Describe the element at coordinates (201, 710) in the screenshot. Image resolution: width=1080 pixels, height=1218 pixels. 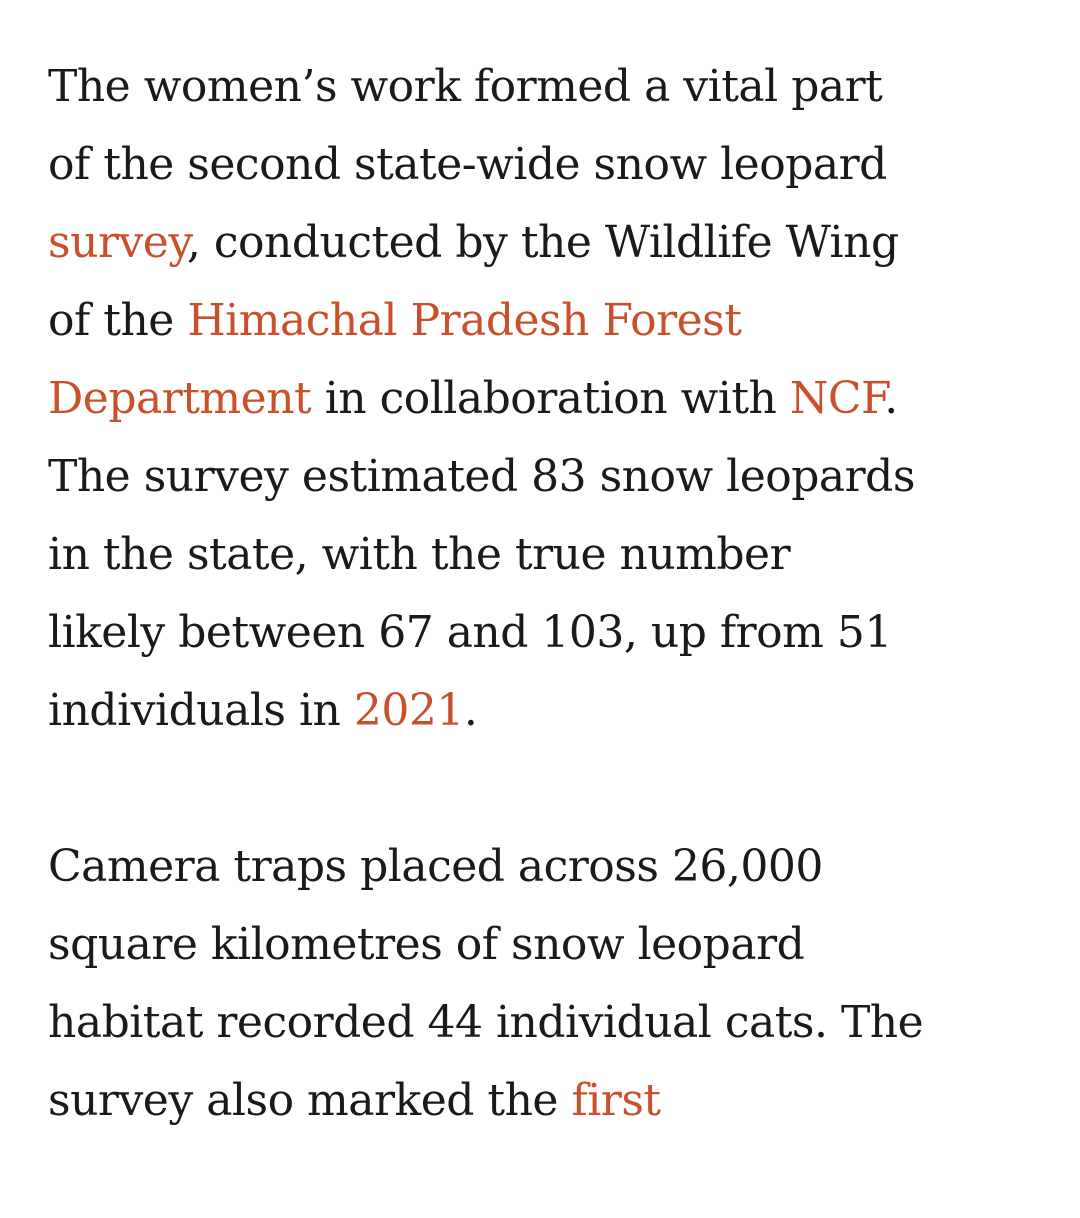
I see `text-run: individuals in` at that location.